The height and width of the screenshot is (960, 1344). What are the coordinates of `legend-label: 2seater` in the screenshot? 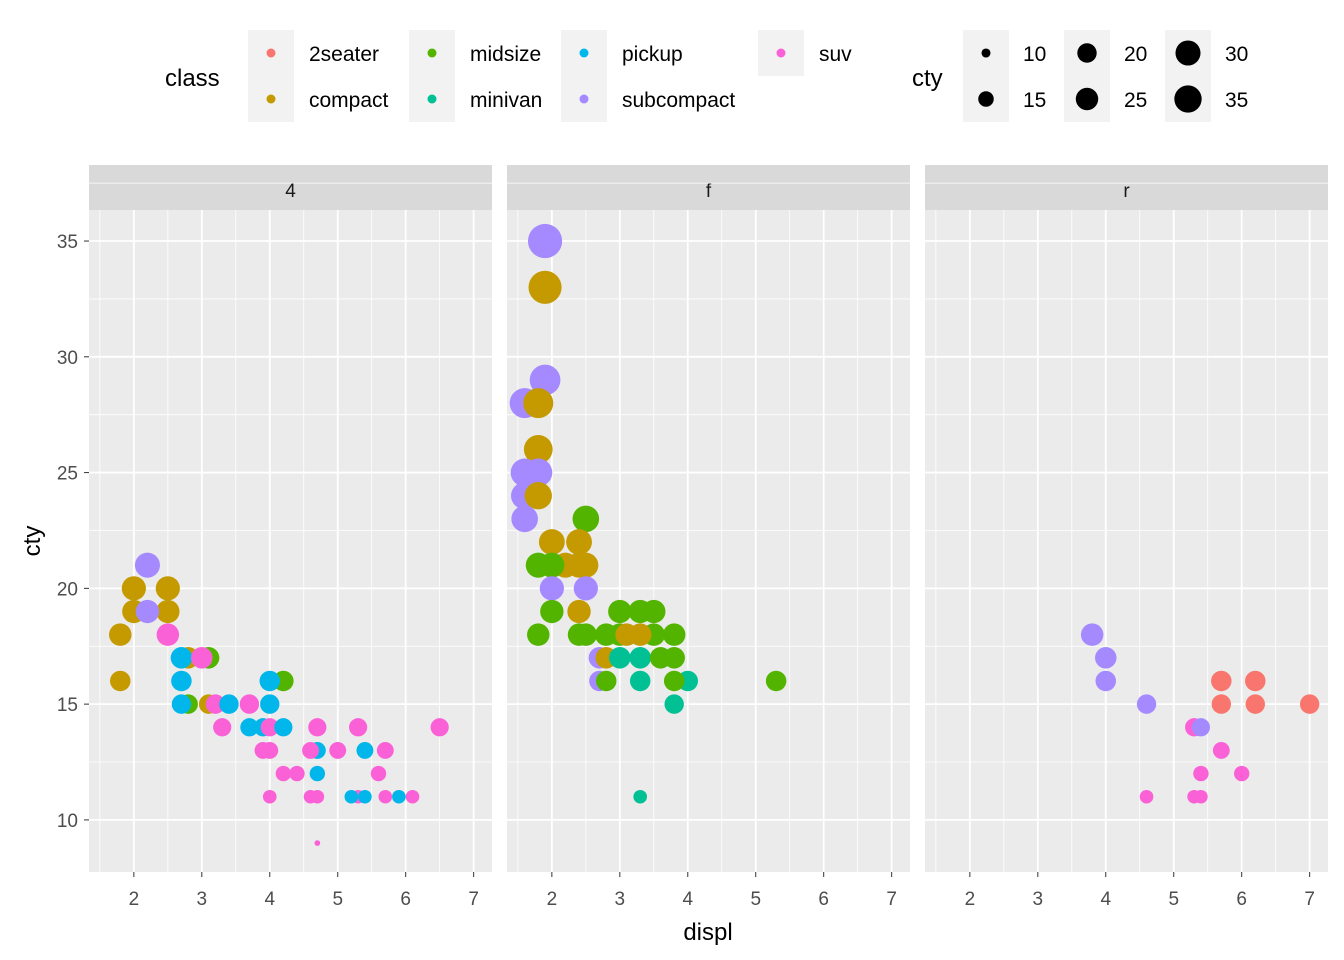 It's located at (344, 54).